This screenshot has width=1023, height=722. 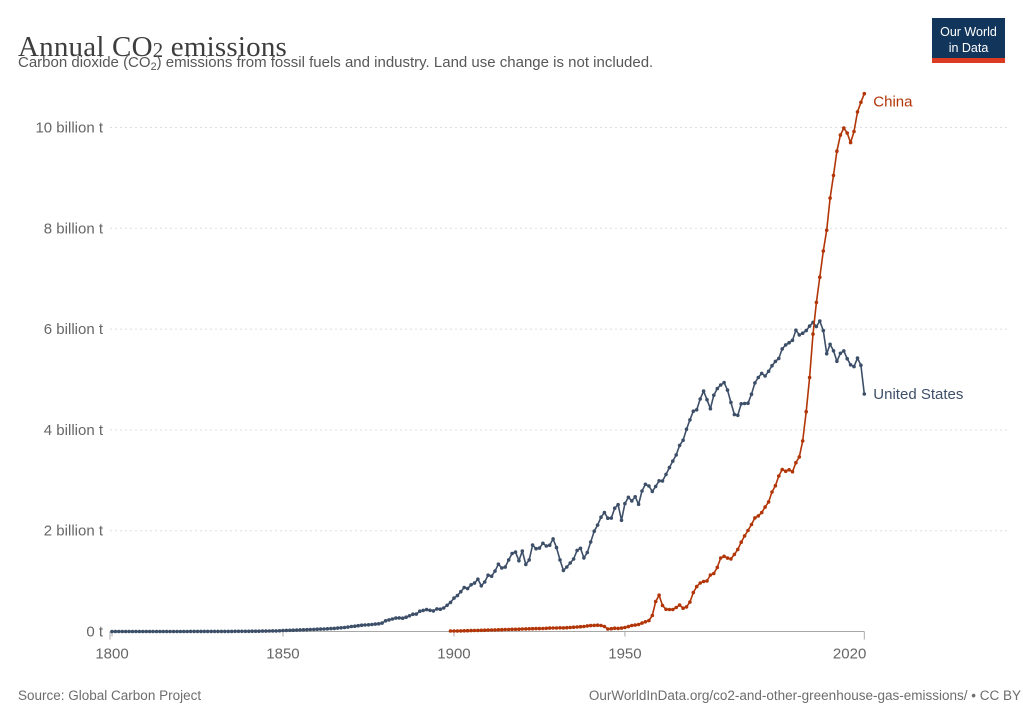 I want to click on subtitle-text-pre: Carbon dioxide (CO, so click(x=84, y=62).